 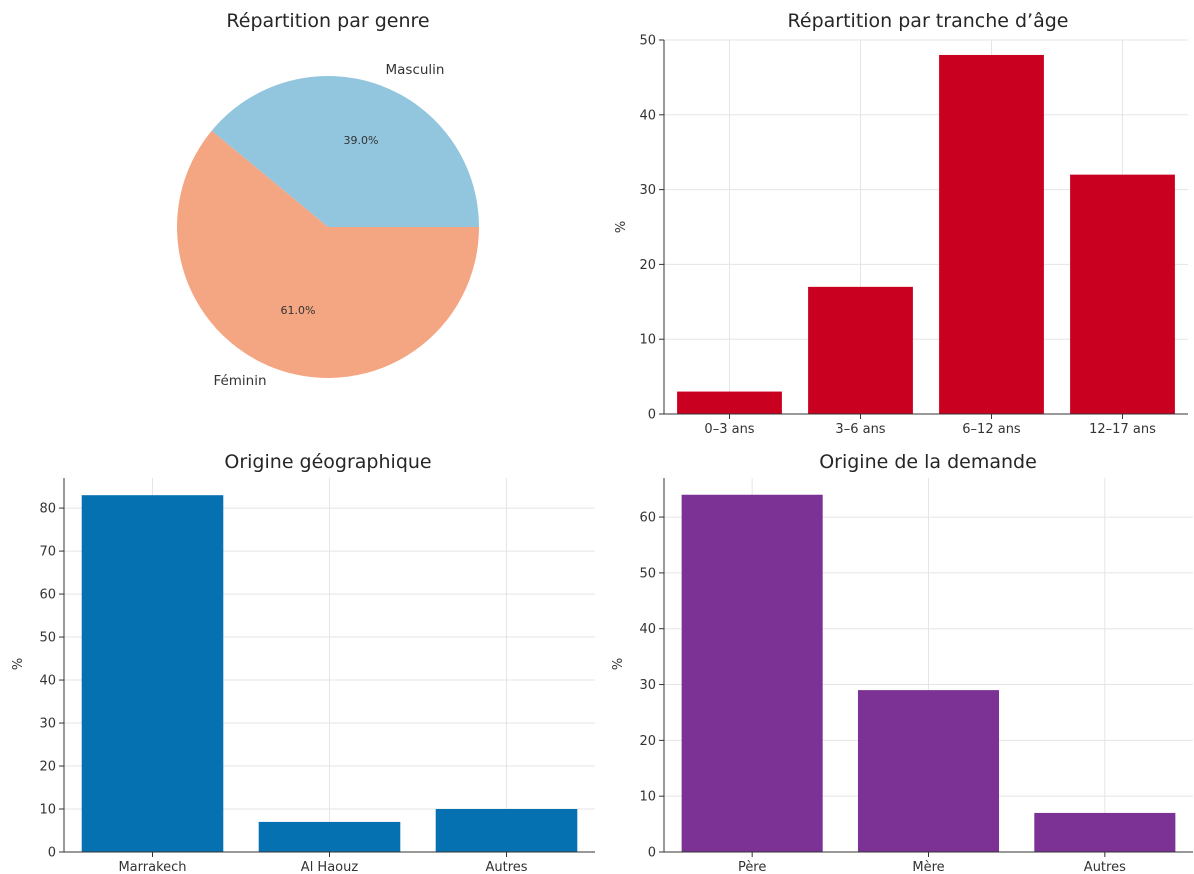 What do you see at coordinates (647, 41) in the screenshot?
I see `age-ytick-label: 50` at bounding box center [647, 41].